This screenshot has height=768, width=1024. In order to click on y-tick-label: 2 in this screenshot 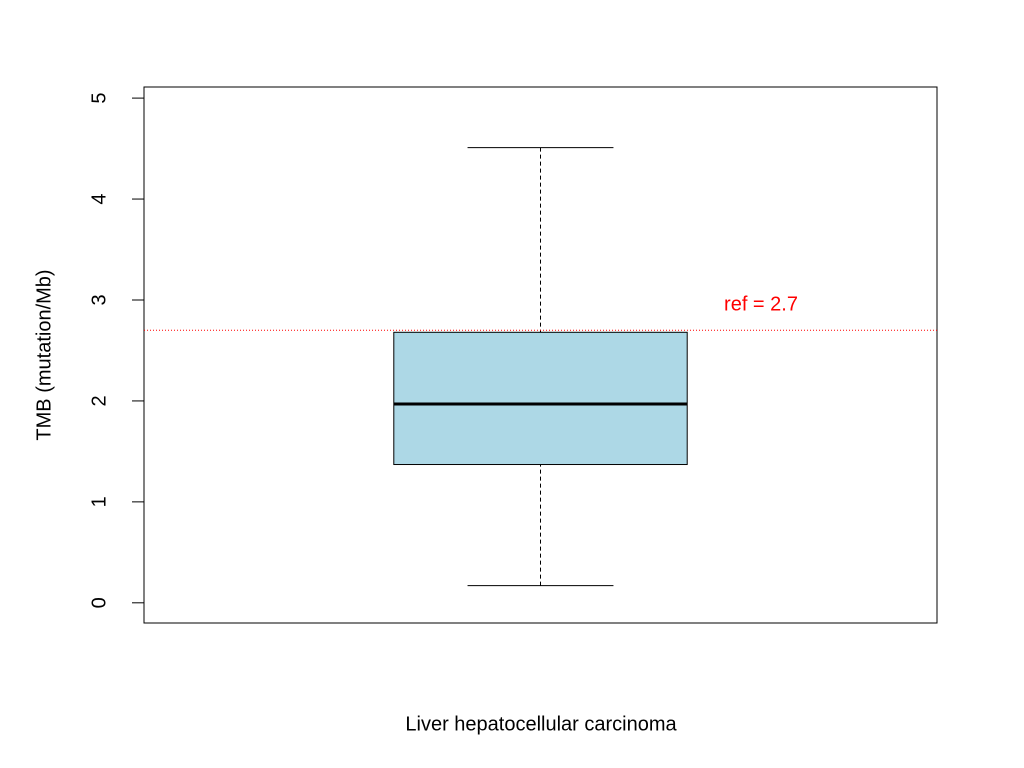, I will do `click(99, 400)`.